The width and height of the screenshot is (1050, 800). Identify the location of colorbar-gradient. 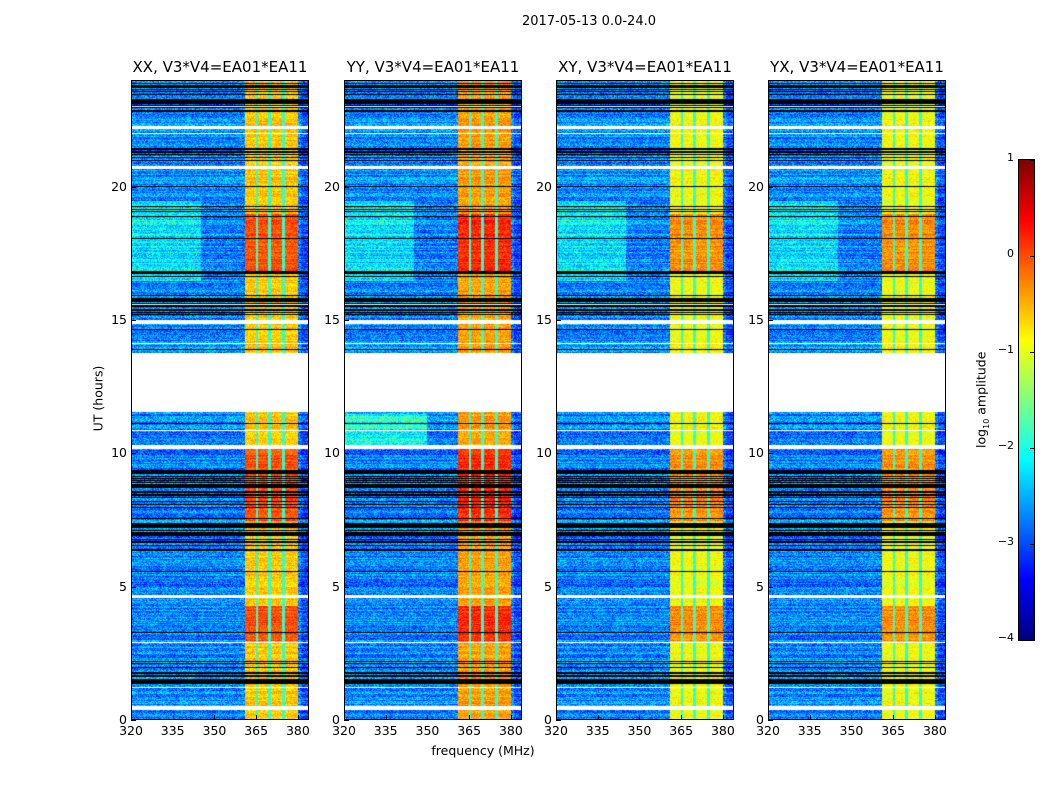
(1026, 400).